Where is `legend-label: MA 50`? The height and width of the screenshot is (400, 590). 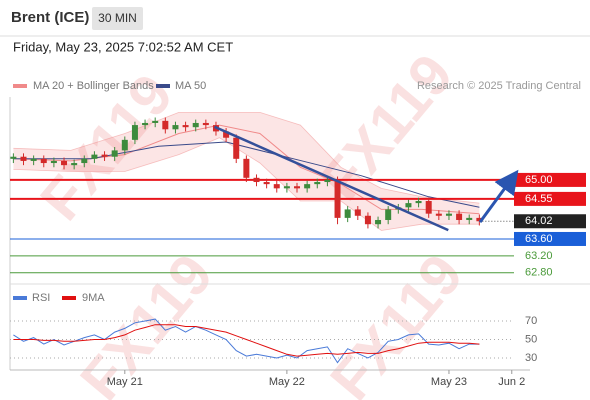
legend-label: MA 50 is located at coordinates (190, 86).